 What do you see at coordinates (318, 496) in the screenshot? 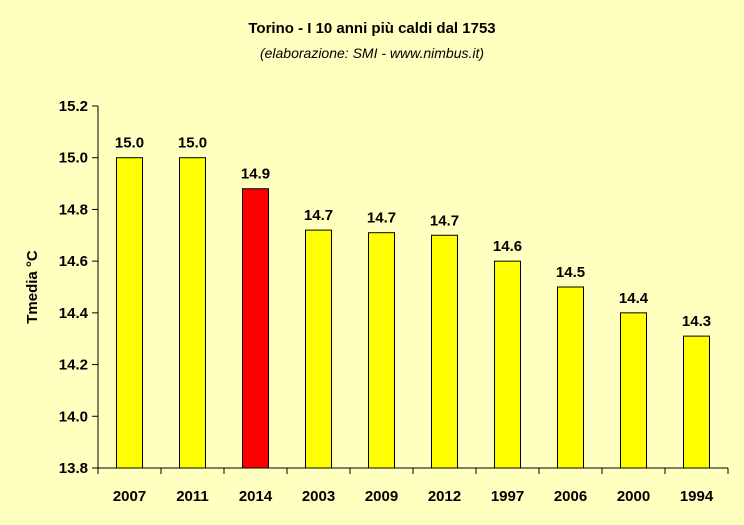
I see `x-tick-label-2003: 2003` at bounding box center [318, 496].